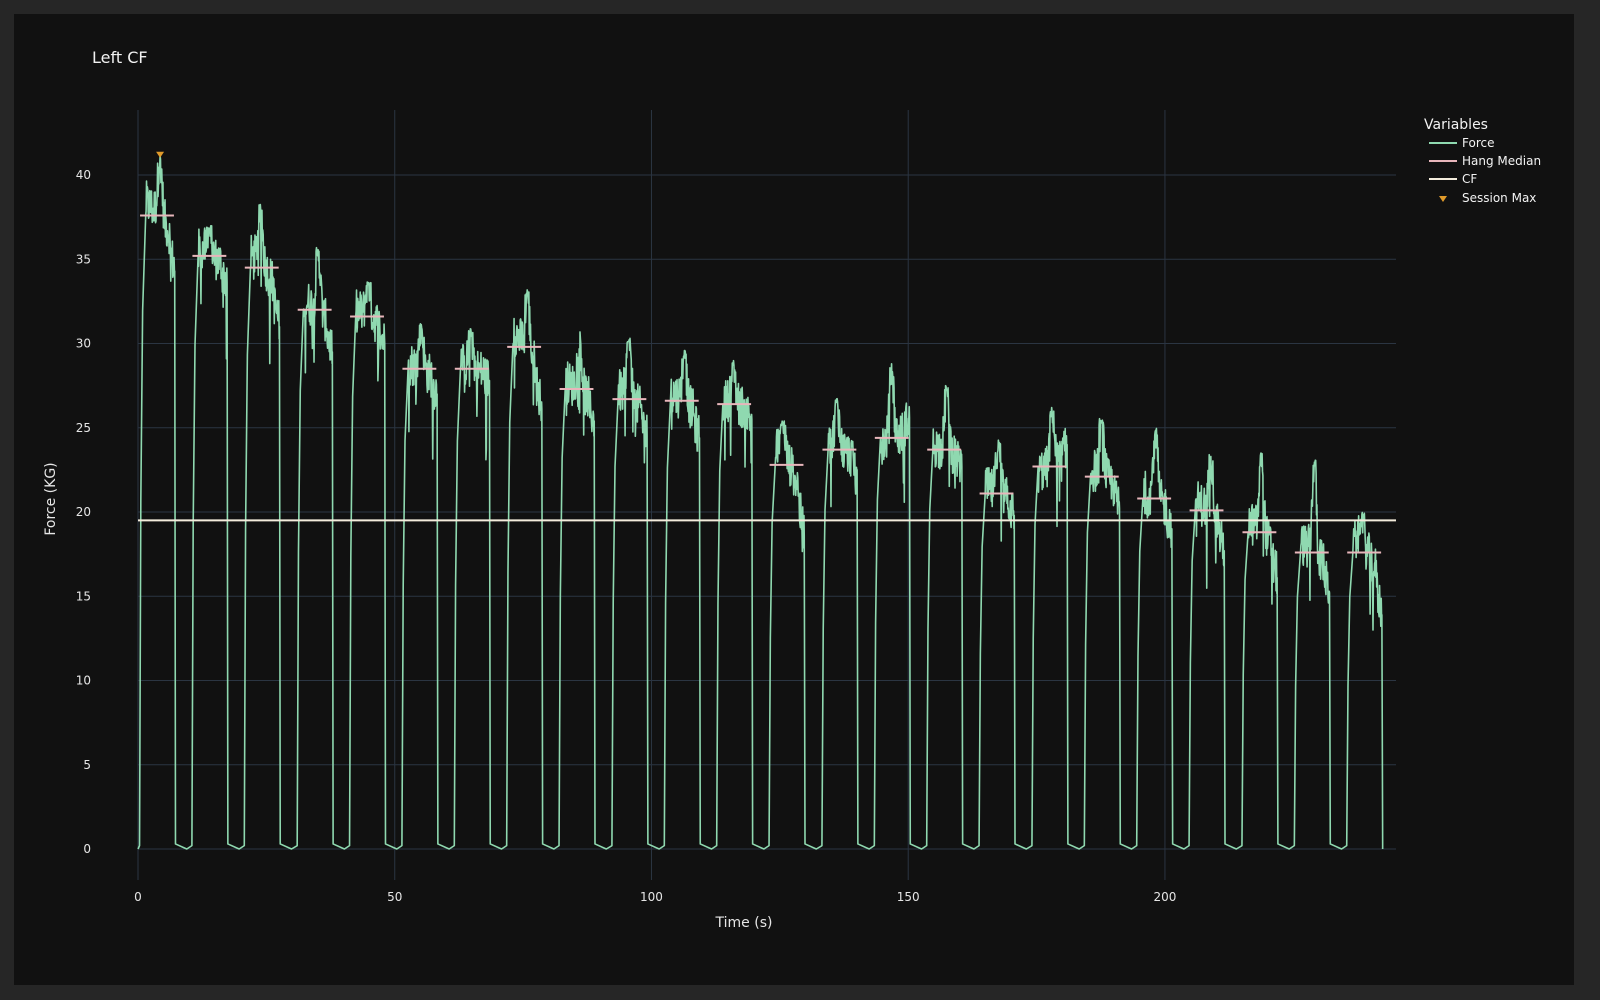 This screenshot has height=1000, width=1600. Describe the element at coordinates (1453, 179) in the screenshot. I see `legend-item-cf: CF` at that location.